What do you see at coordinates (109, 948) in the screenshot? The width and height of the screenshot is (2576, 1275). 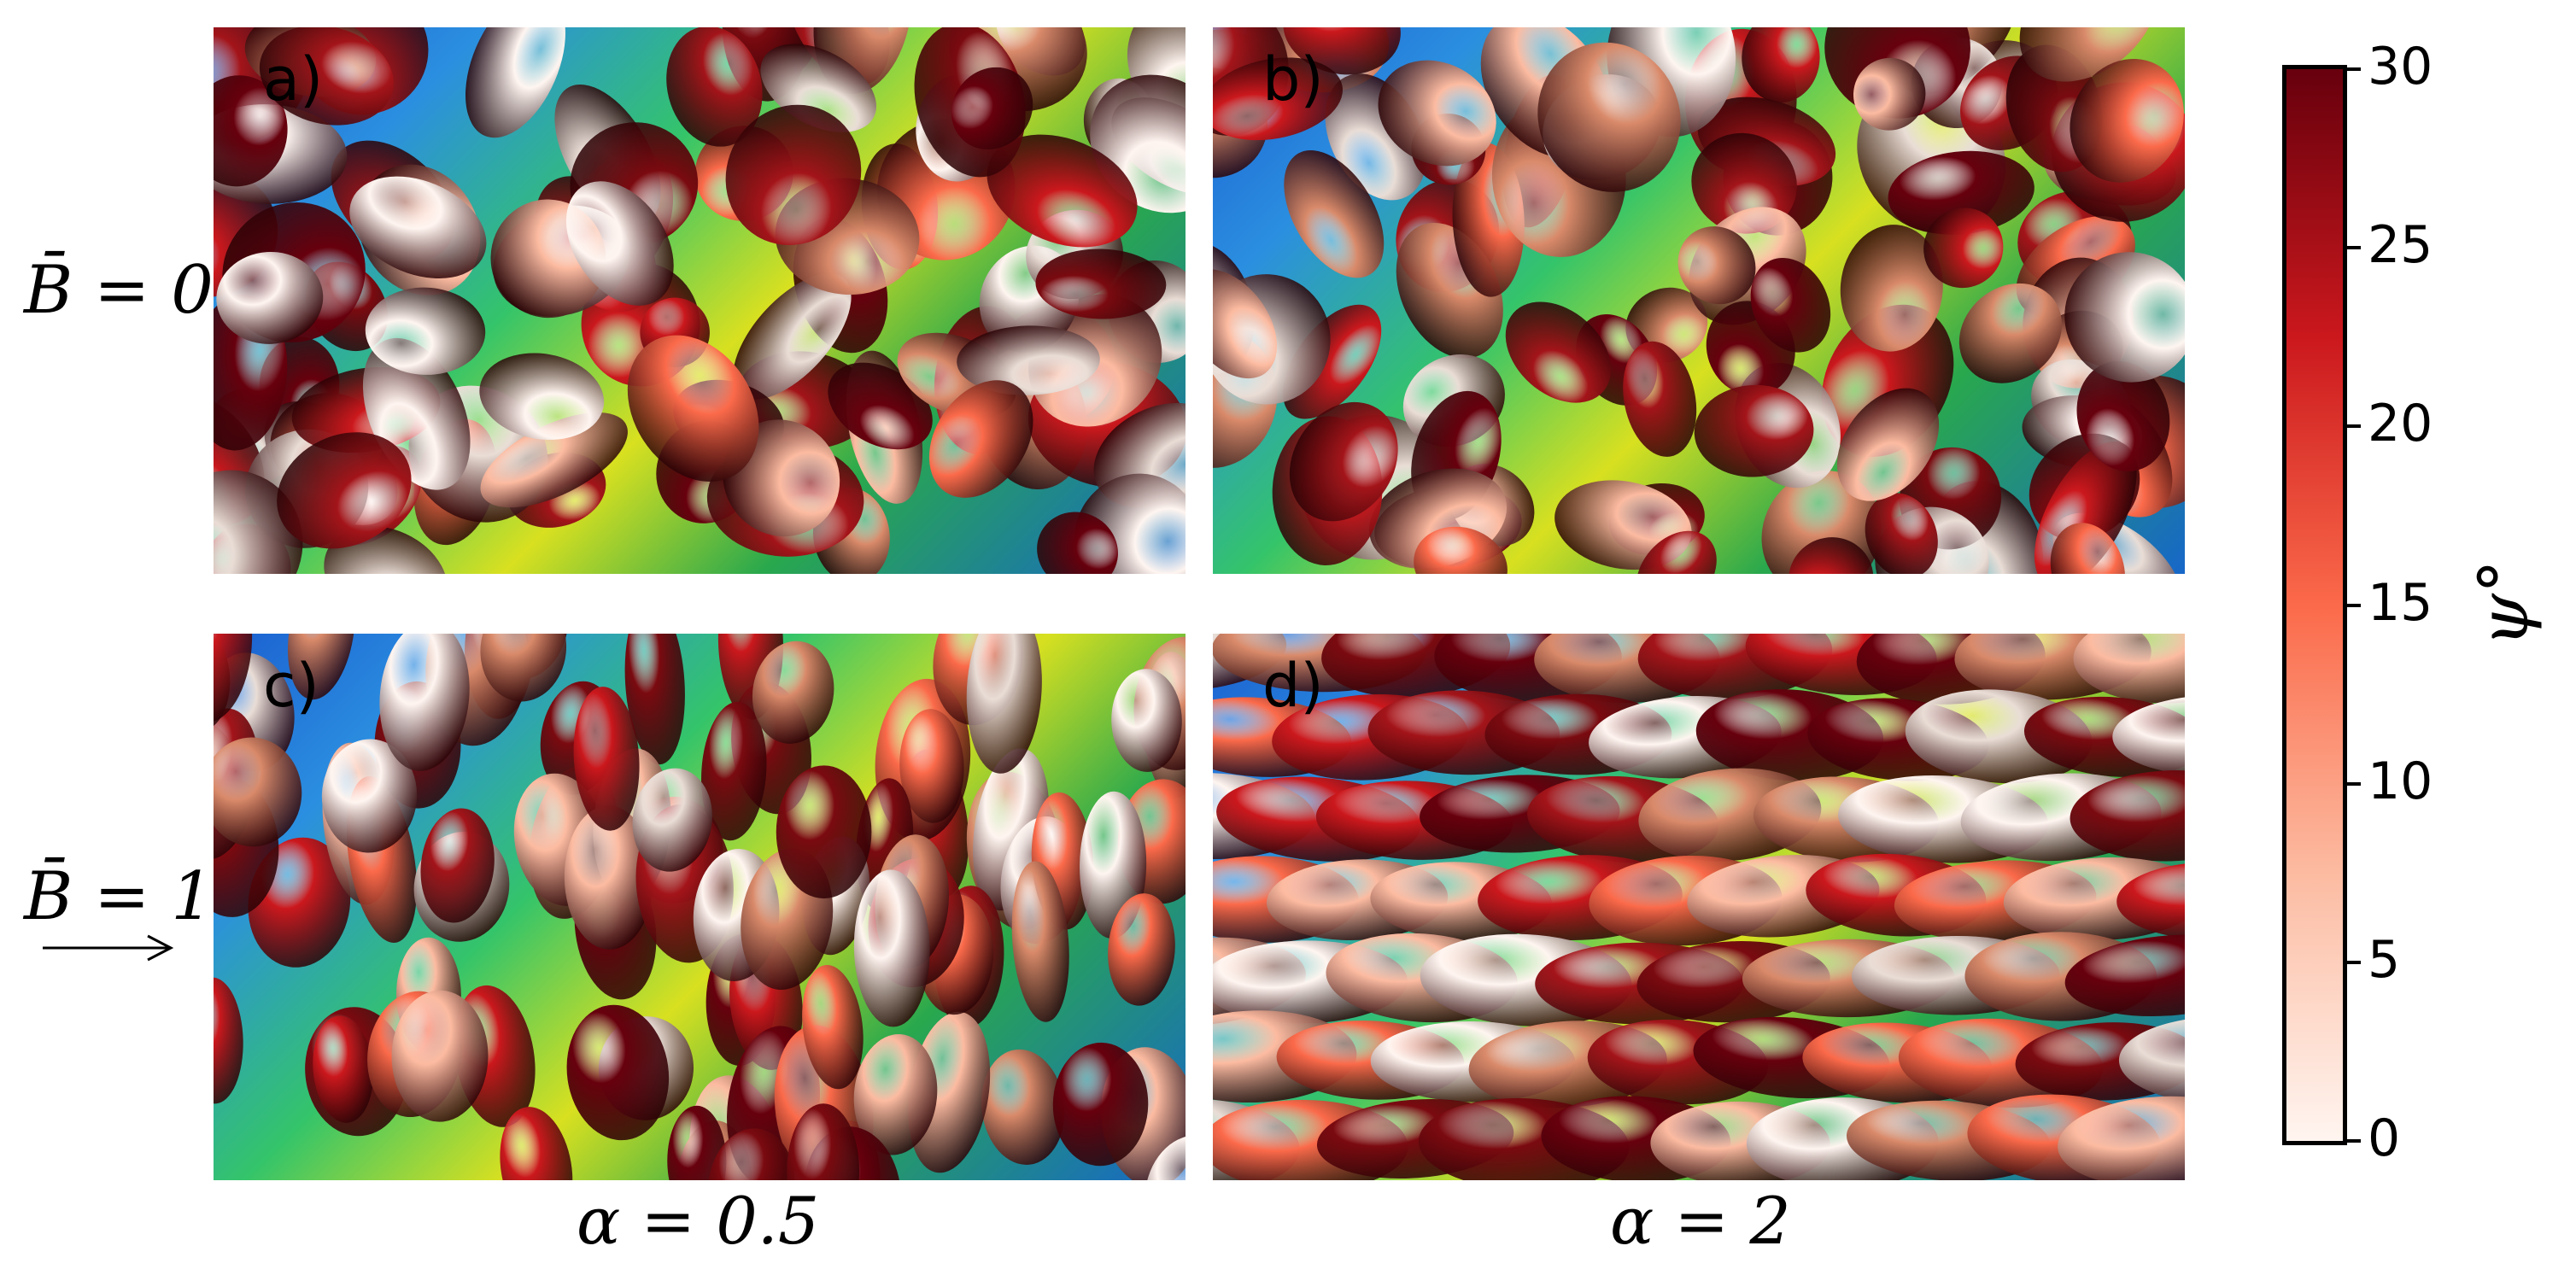 I see `field-arrow-icon` at bounding box center [109, 948].